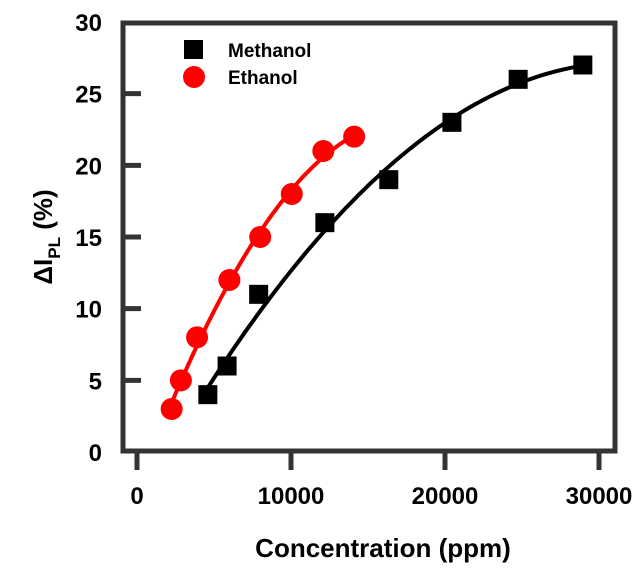 Image resolution: width=640 pixels, height=570 pixels. What do you see at coordinates (88, 238) in the screenshot?
I see `y-tick-label: 15` at bounding box center [88, 238].